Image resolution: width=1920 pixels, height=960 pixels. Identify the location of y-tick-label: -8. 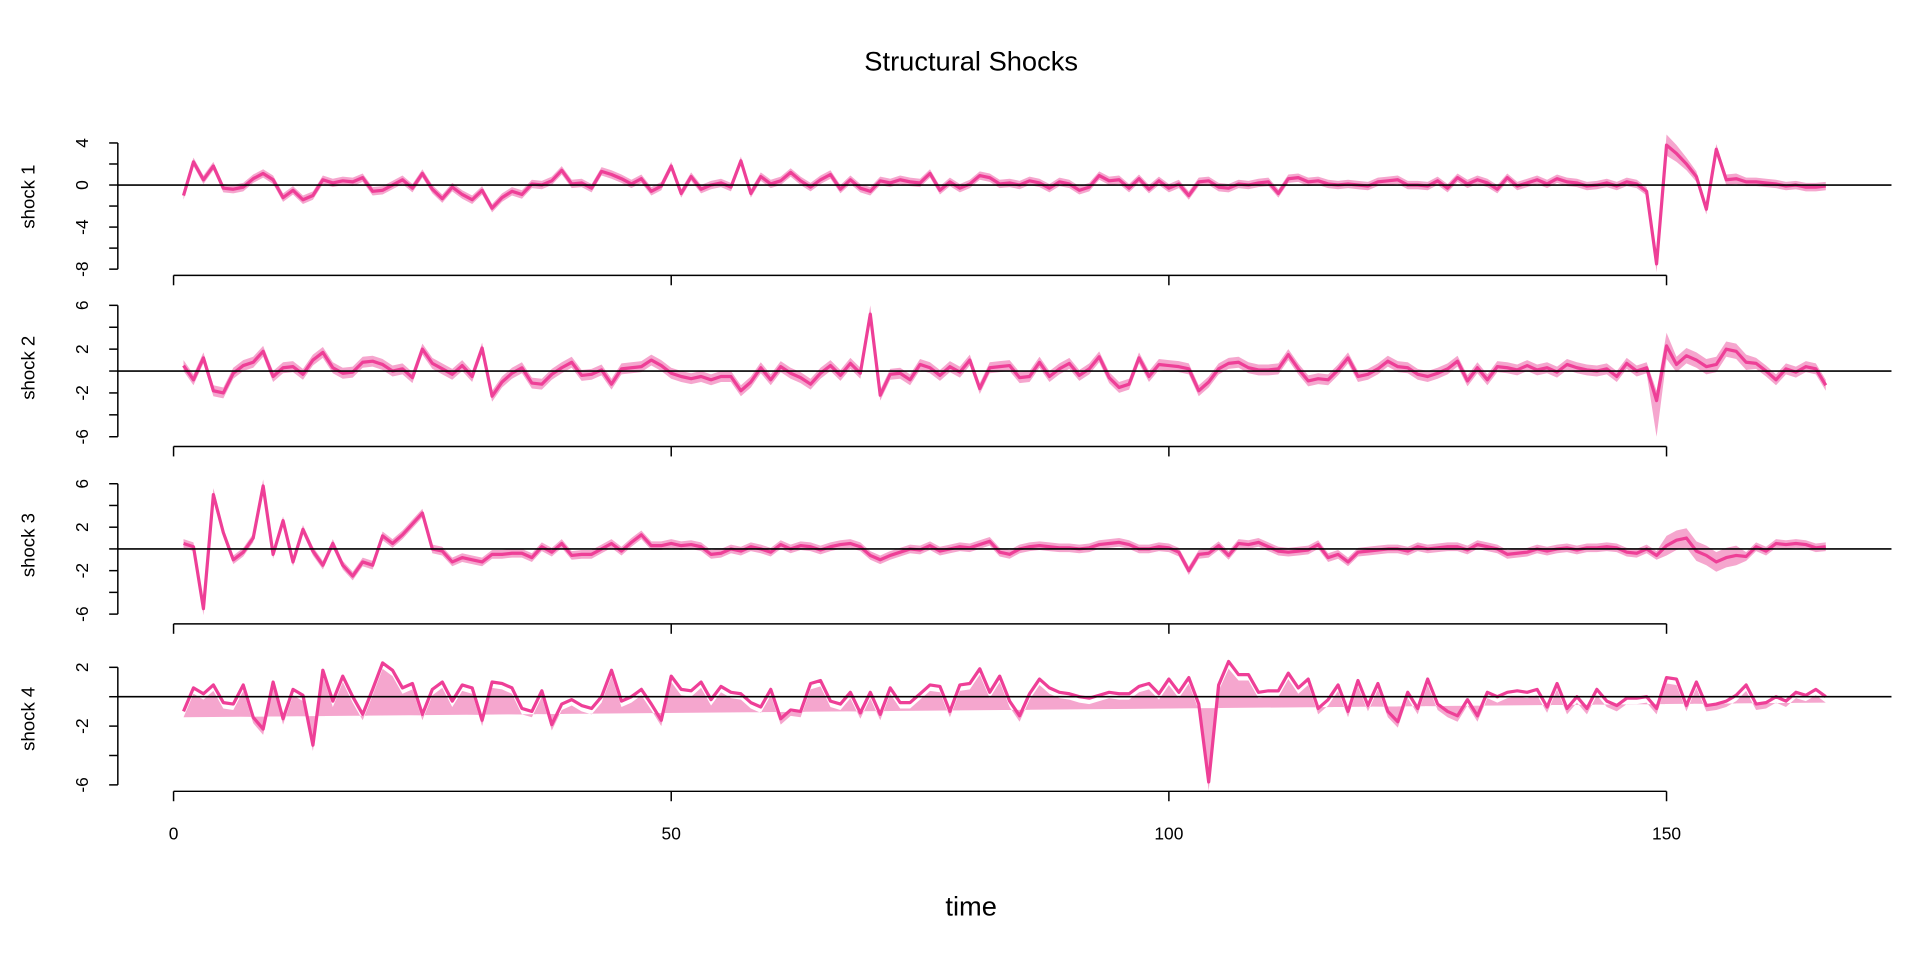
(82, 268).